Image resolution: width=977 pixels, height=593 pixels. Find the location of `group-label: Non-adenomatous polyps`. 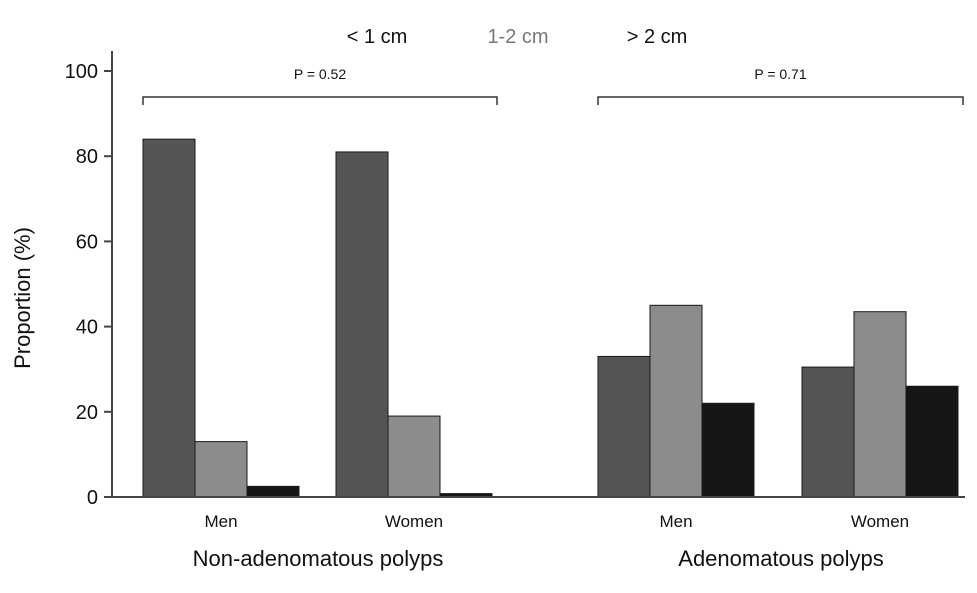

group-label: Non-adenomatous polyps is located at coordinates (318, 558).